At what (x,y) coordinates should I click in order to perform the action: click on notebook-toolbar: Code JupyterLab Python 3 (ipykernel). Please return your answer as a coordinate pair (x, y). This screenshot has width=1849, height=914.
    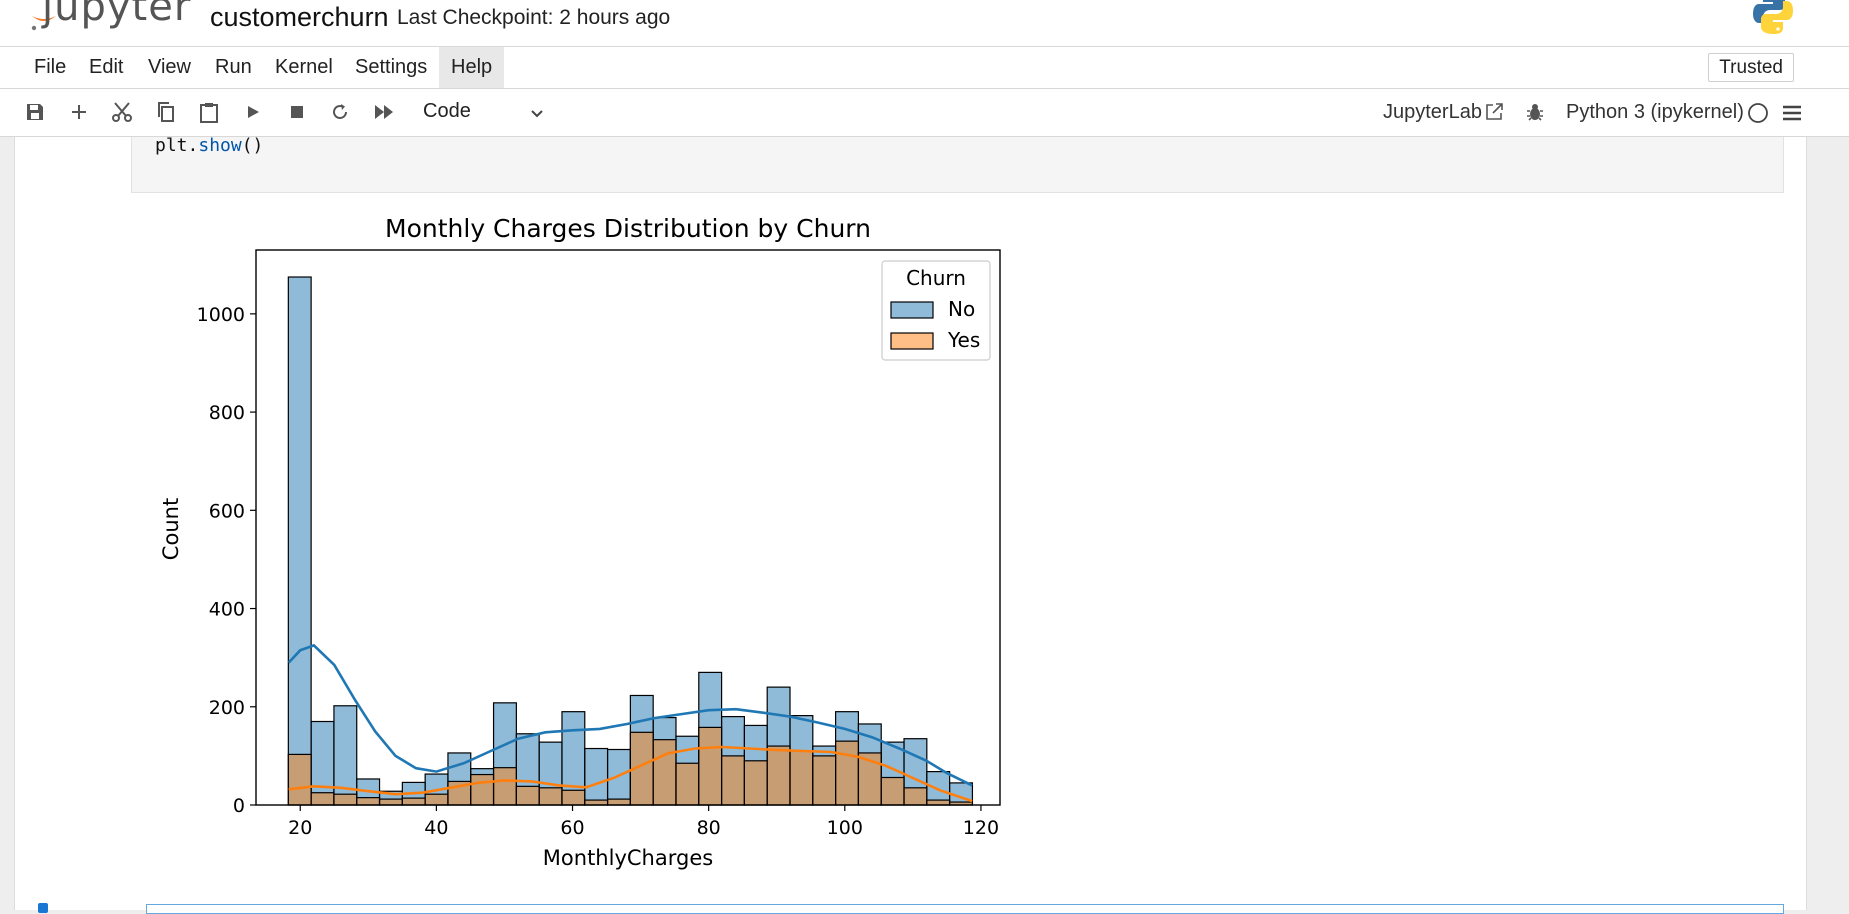
    Looking at the image, I should click on (924, 113).